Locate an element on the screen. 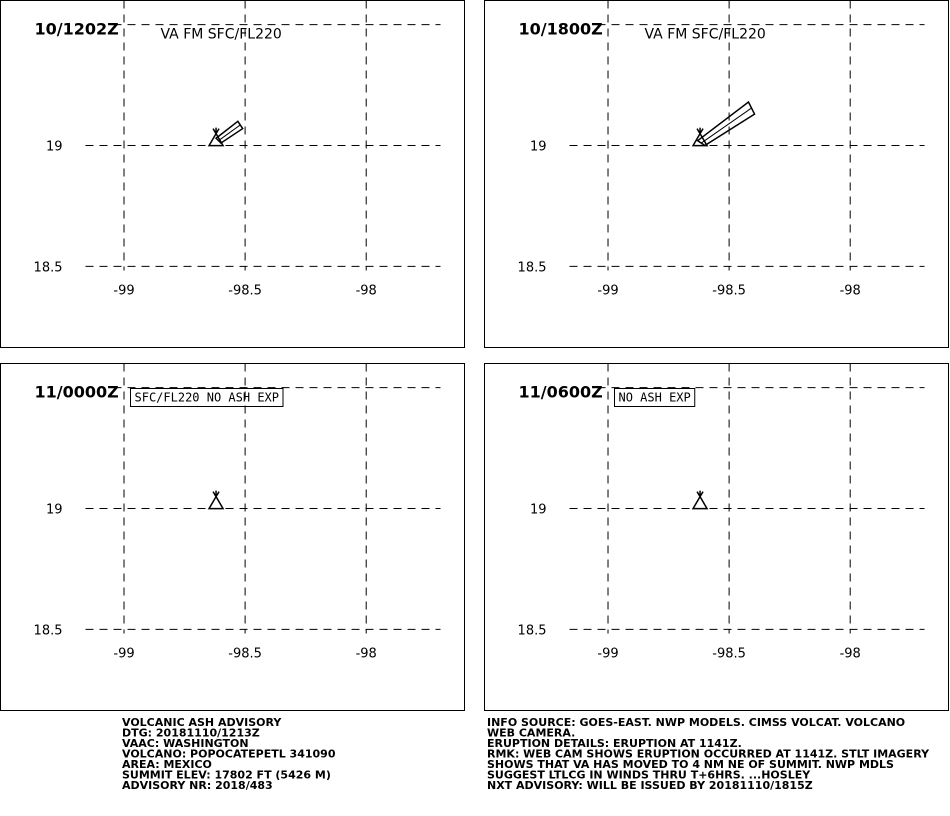 This screenshot has height=816, width=950. ash-label: SFC/FL220 NO ASH EXP is located at coordinates (207, 398).